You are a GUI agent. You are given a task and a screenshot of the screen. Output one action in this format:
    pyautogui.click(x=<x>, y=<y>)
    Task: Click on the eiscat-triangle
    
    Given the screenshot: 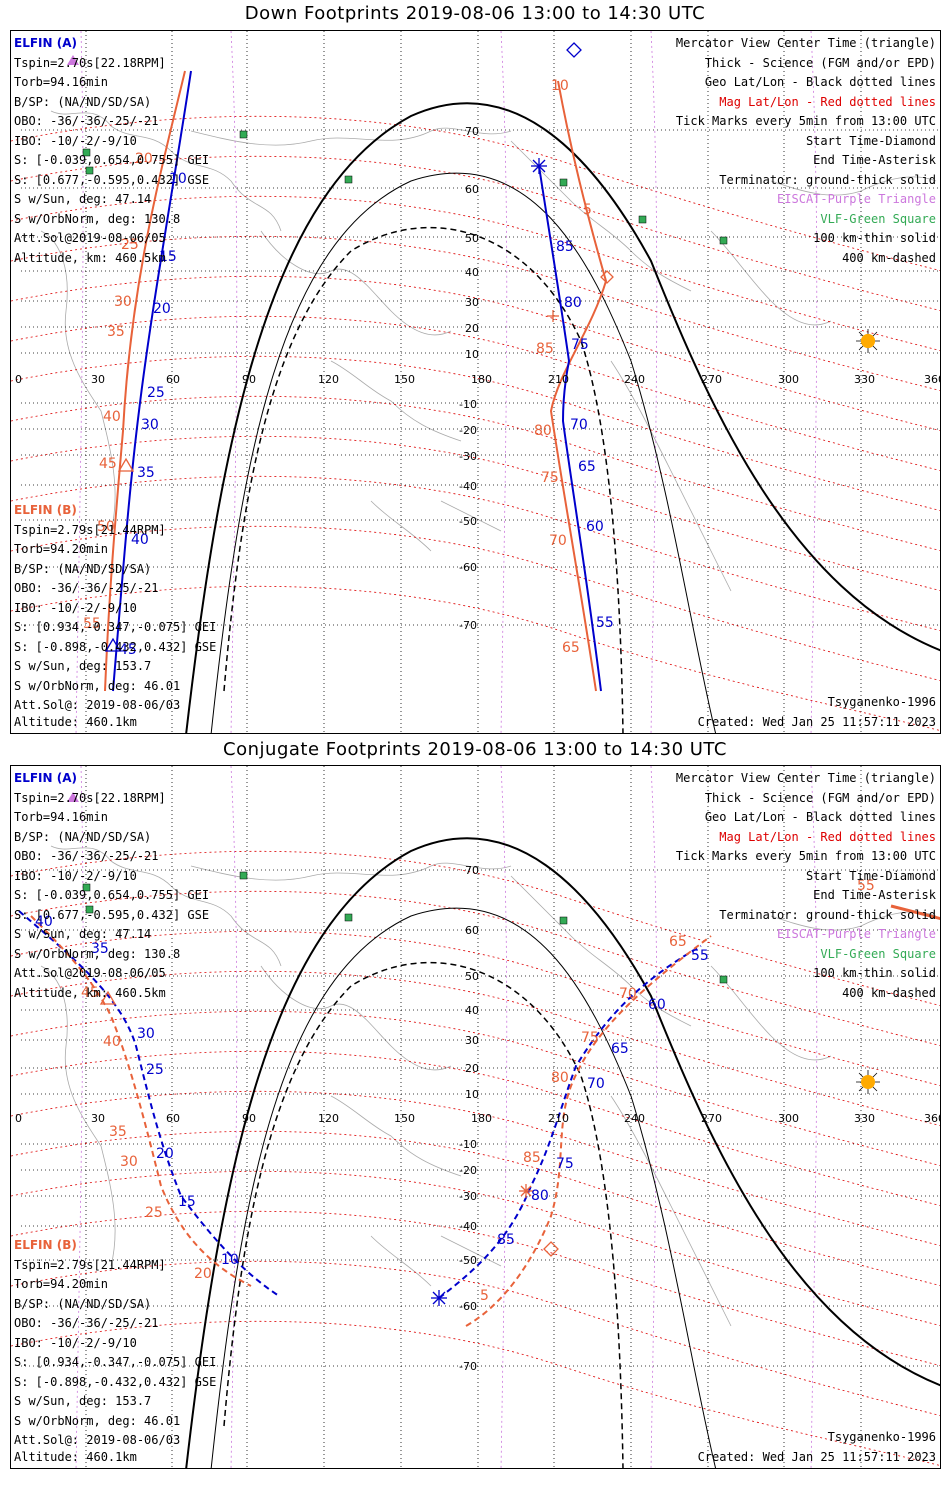 What is the action you would take?
    pyautogui.click(x=73, y=797)
    